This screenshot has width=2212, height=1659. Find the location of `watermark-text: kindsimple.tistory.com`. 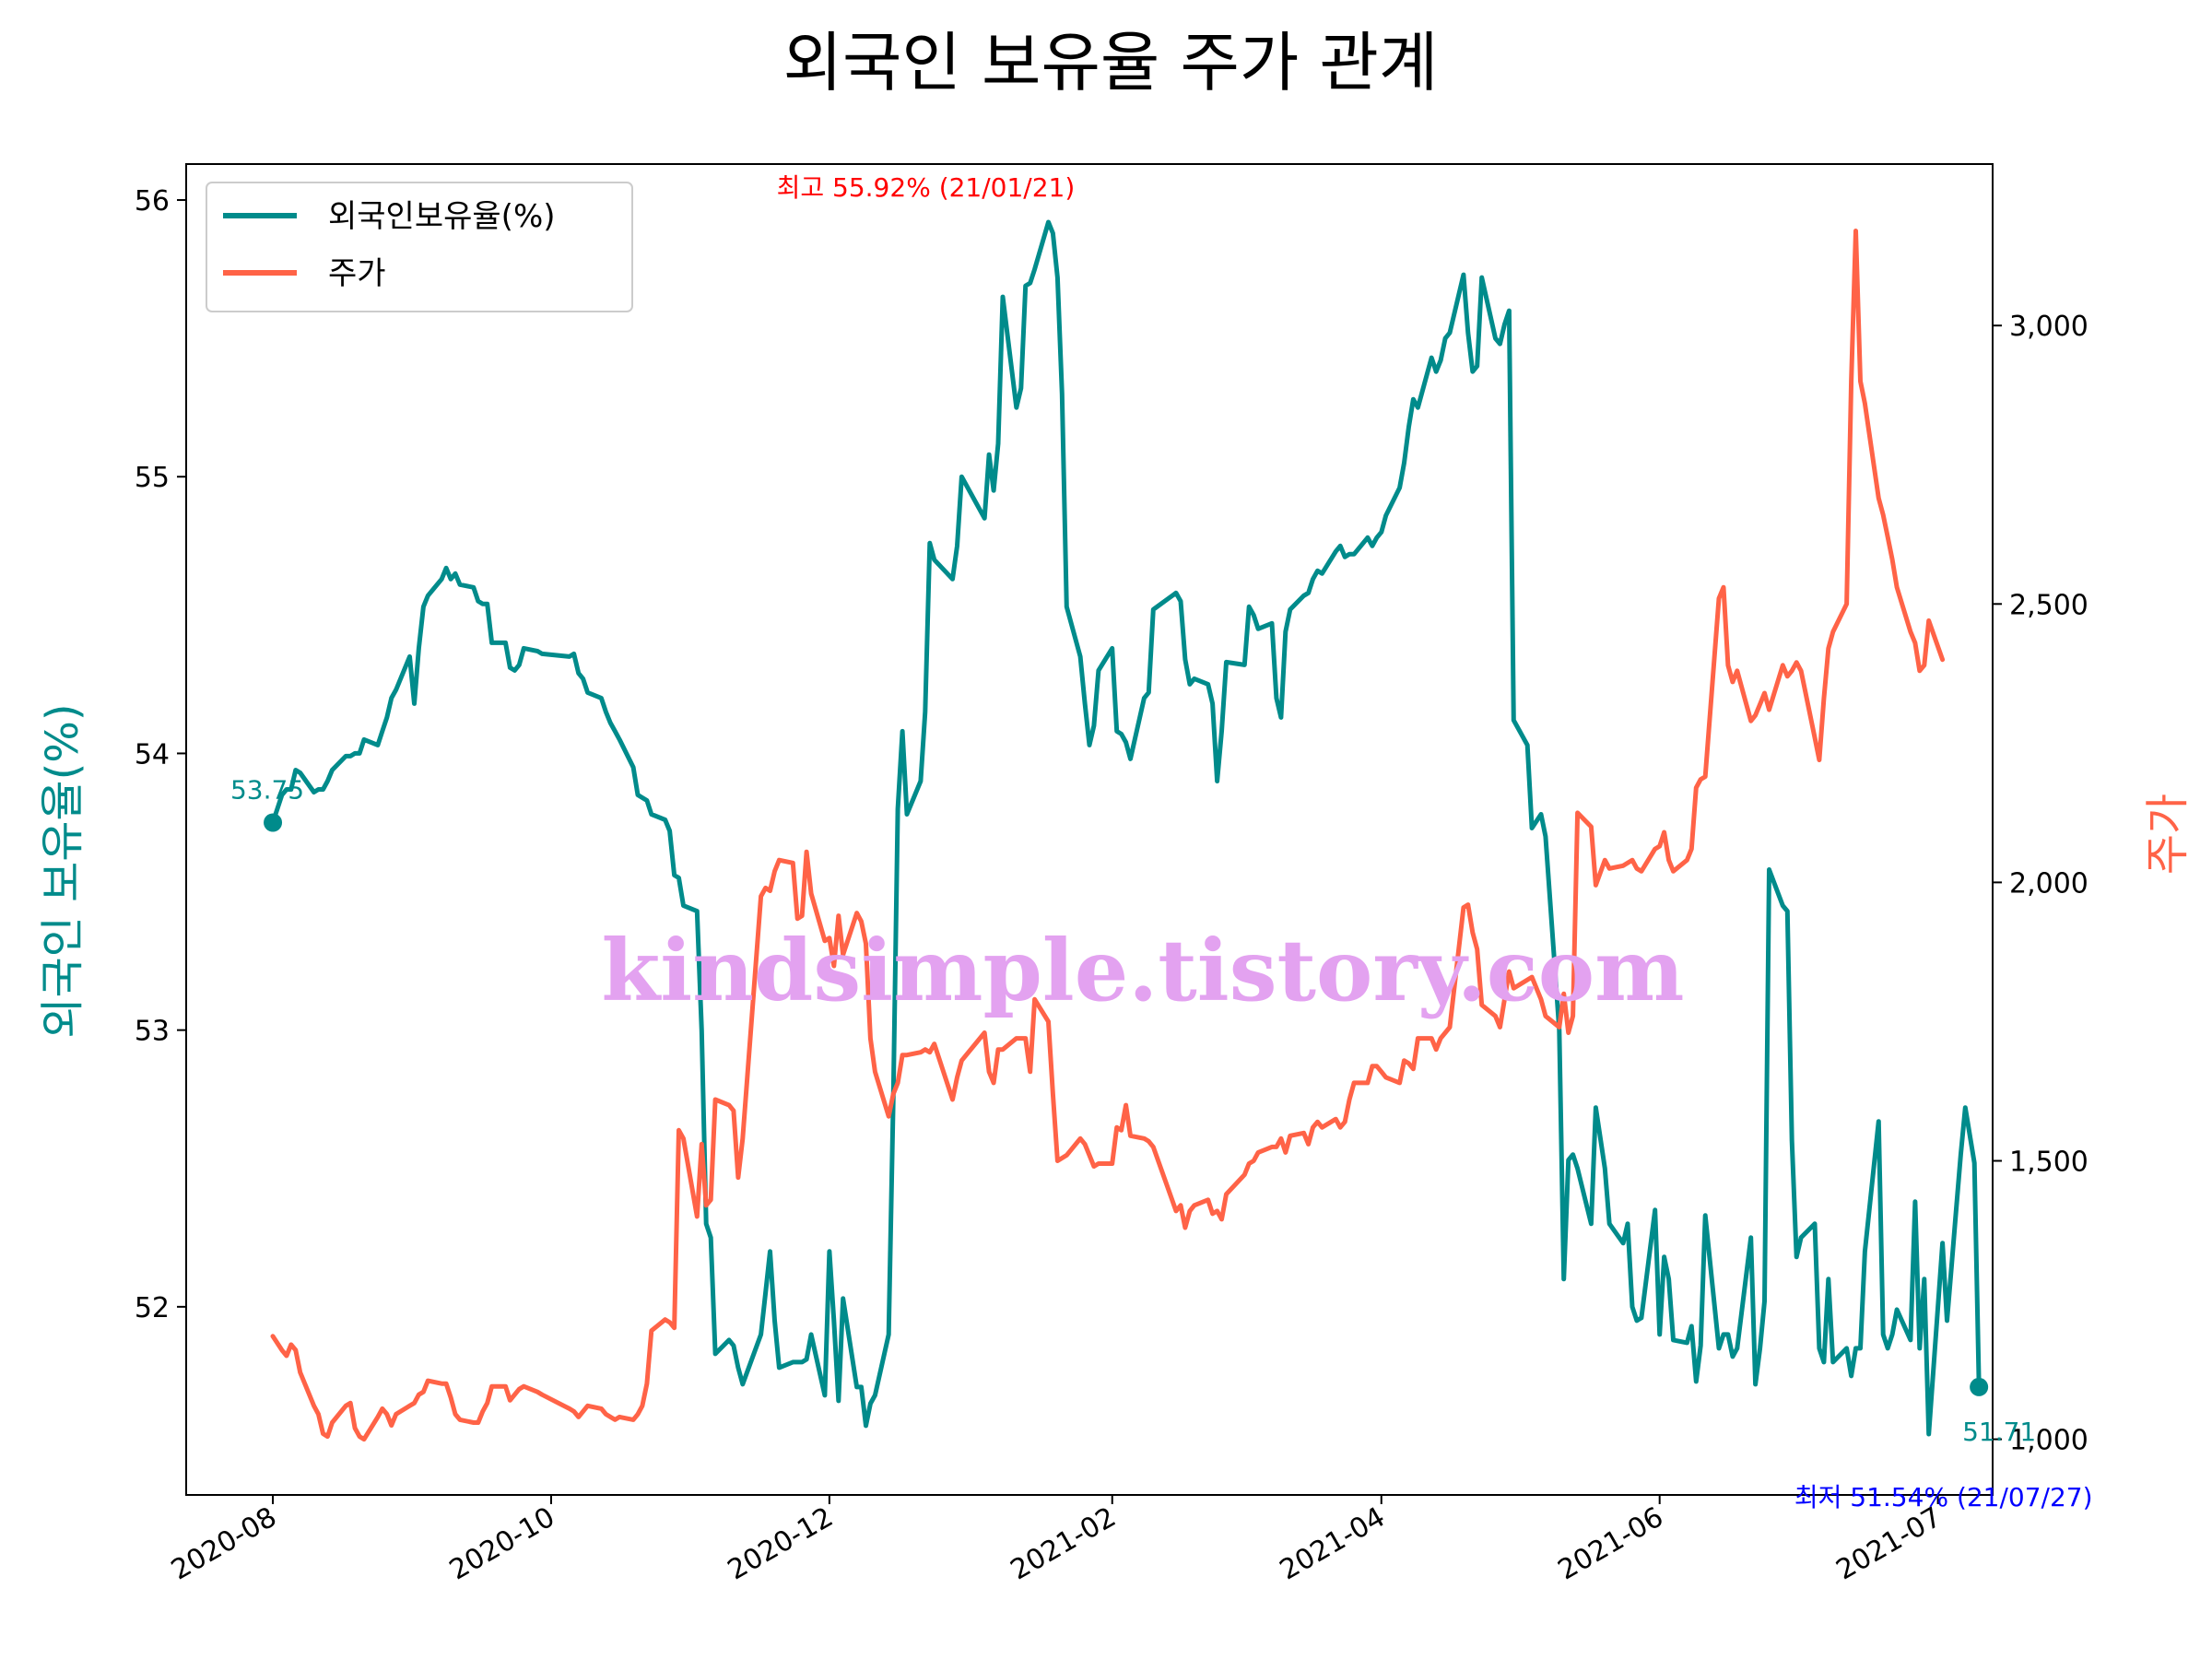

watermark-text: kindsimple.tistory.com is located at coordinates (1142, 970).